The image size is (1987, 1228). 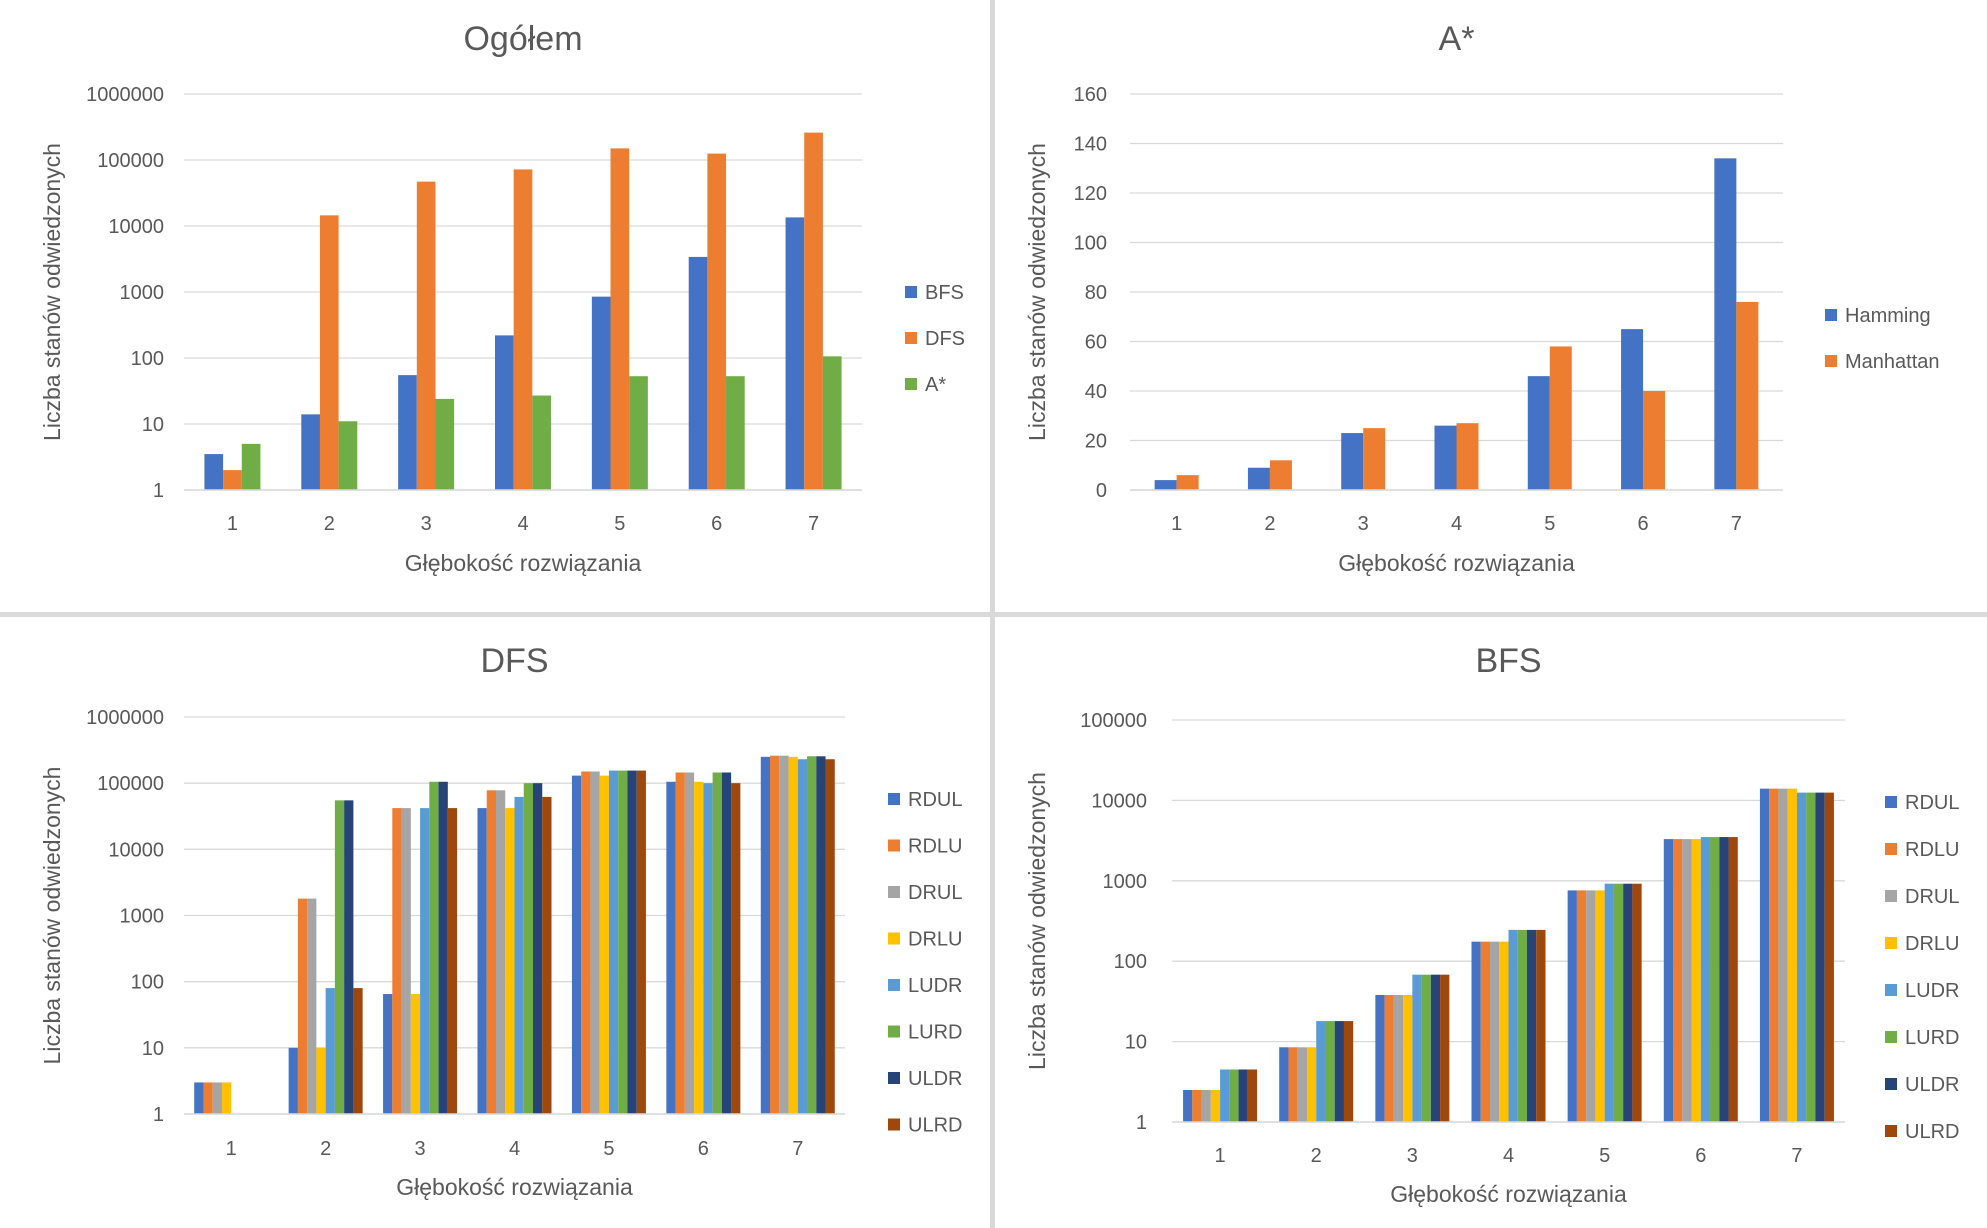 What do you see at coordinates (1096, 392) in the screenshot?
I see `y-tick-label: 40` at bounding box center [1096, 392].